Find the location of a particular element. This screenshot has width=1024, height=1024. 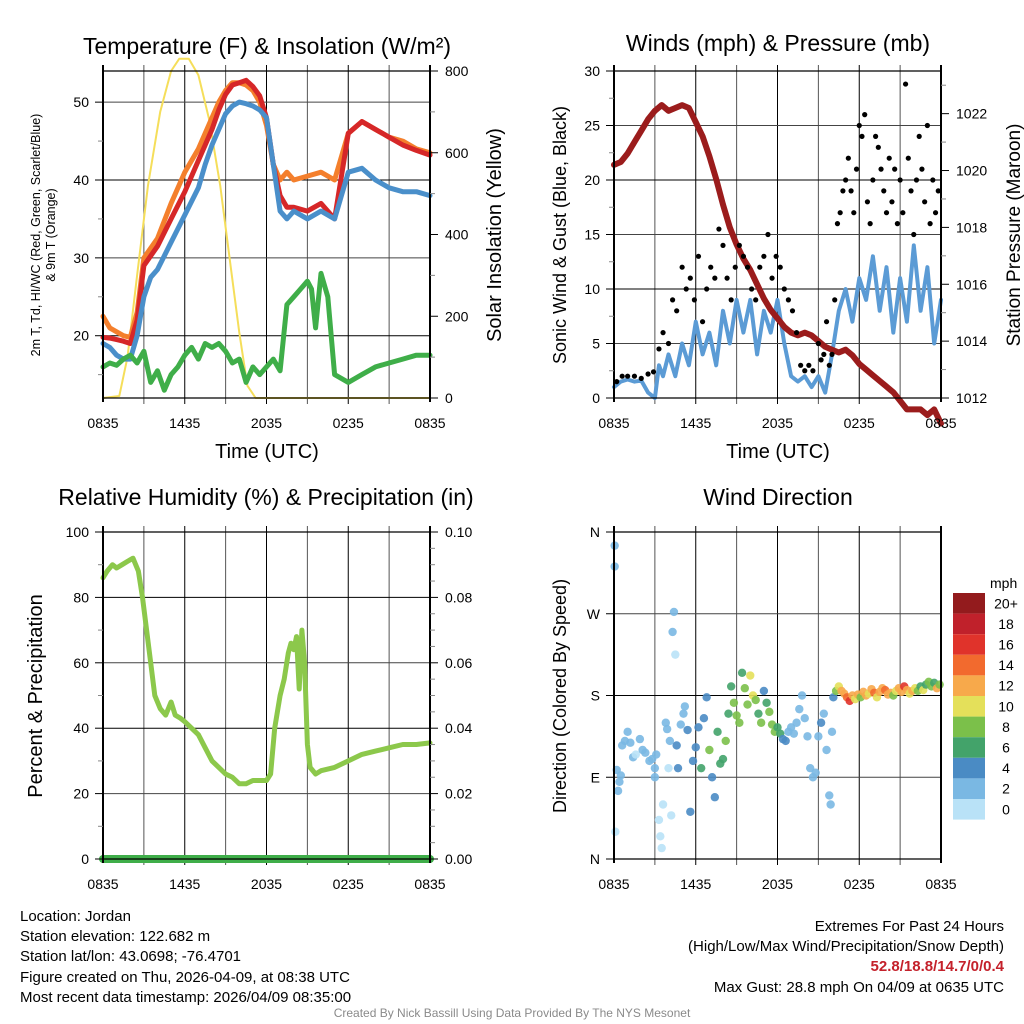

max-gust-text: Max Gust: 28.8 mph On 04/09 at 0635 UTC is located at coordinates (858, 987).